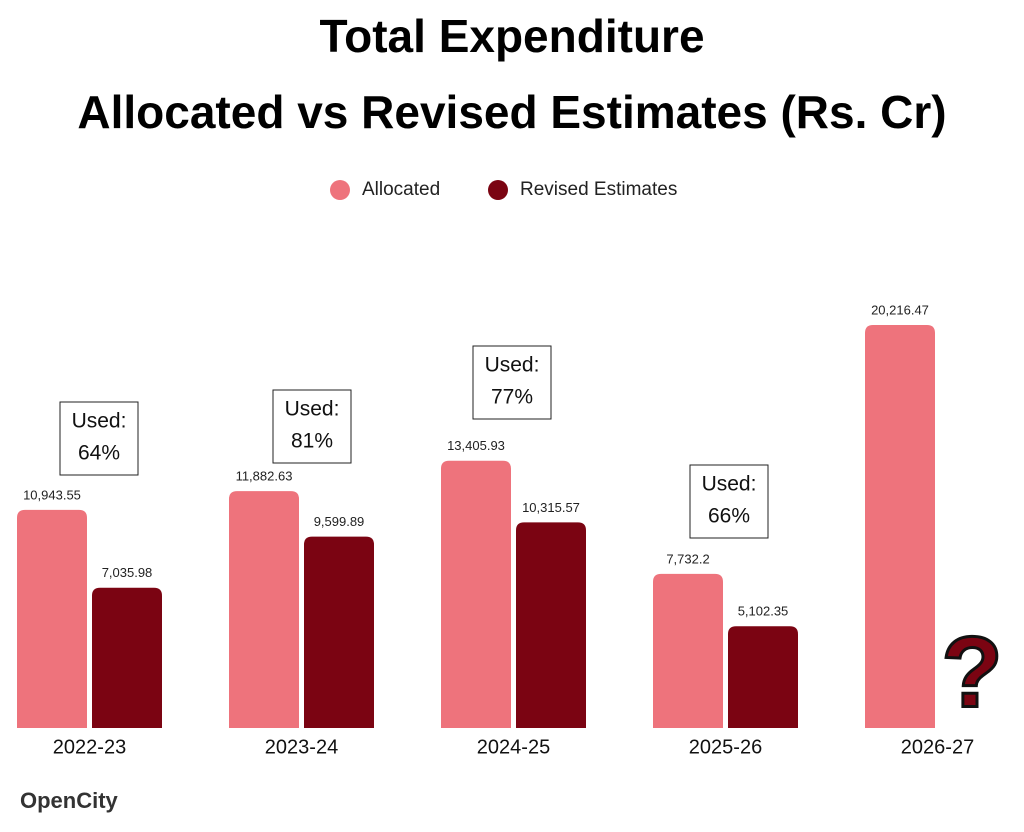 The height and width of the screenshot is (832, 1024). Describe the element at coordinates (971, 672) in the screenshot. I see `unknown-marker: ?` at that location.